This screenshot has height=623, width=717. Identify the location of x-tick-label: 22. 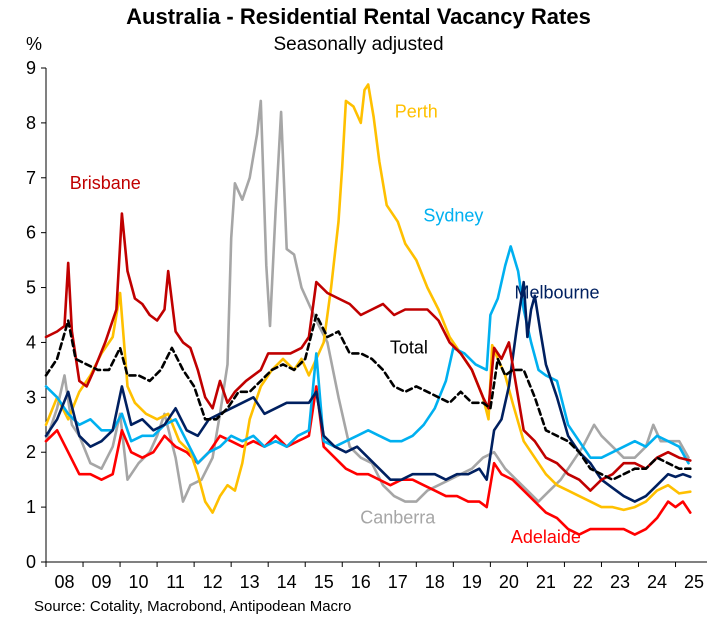
(583, 582).